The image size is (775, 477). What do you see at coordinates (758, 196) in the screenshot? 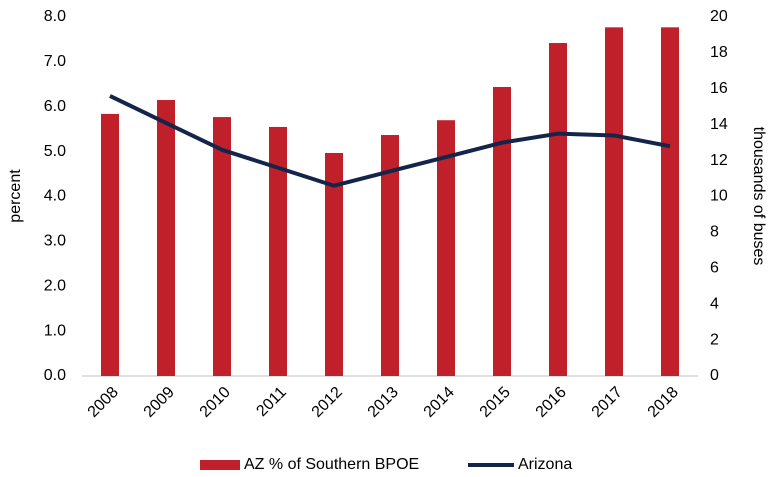
I see `y2-axis-title: thousands of buses` at bounding box center [758, 196].